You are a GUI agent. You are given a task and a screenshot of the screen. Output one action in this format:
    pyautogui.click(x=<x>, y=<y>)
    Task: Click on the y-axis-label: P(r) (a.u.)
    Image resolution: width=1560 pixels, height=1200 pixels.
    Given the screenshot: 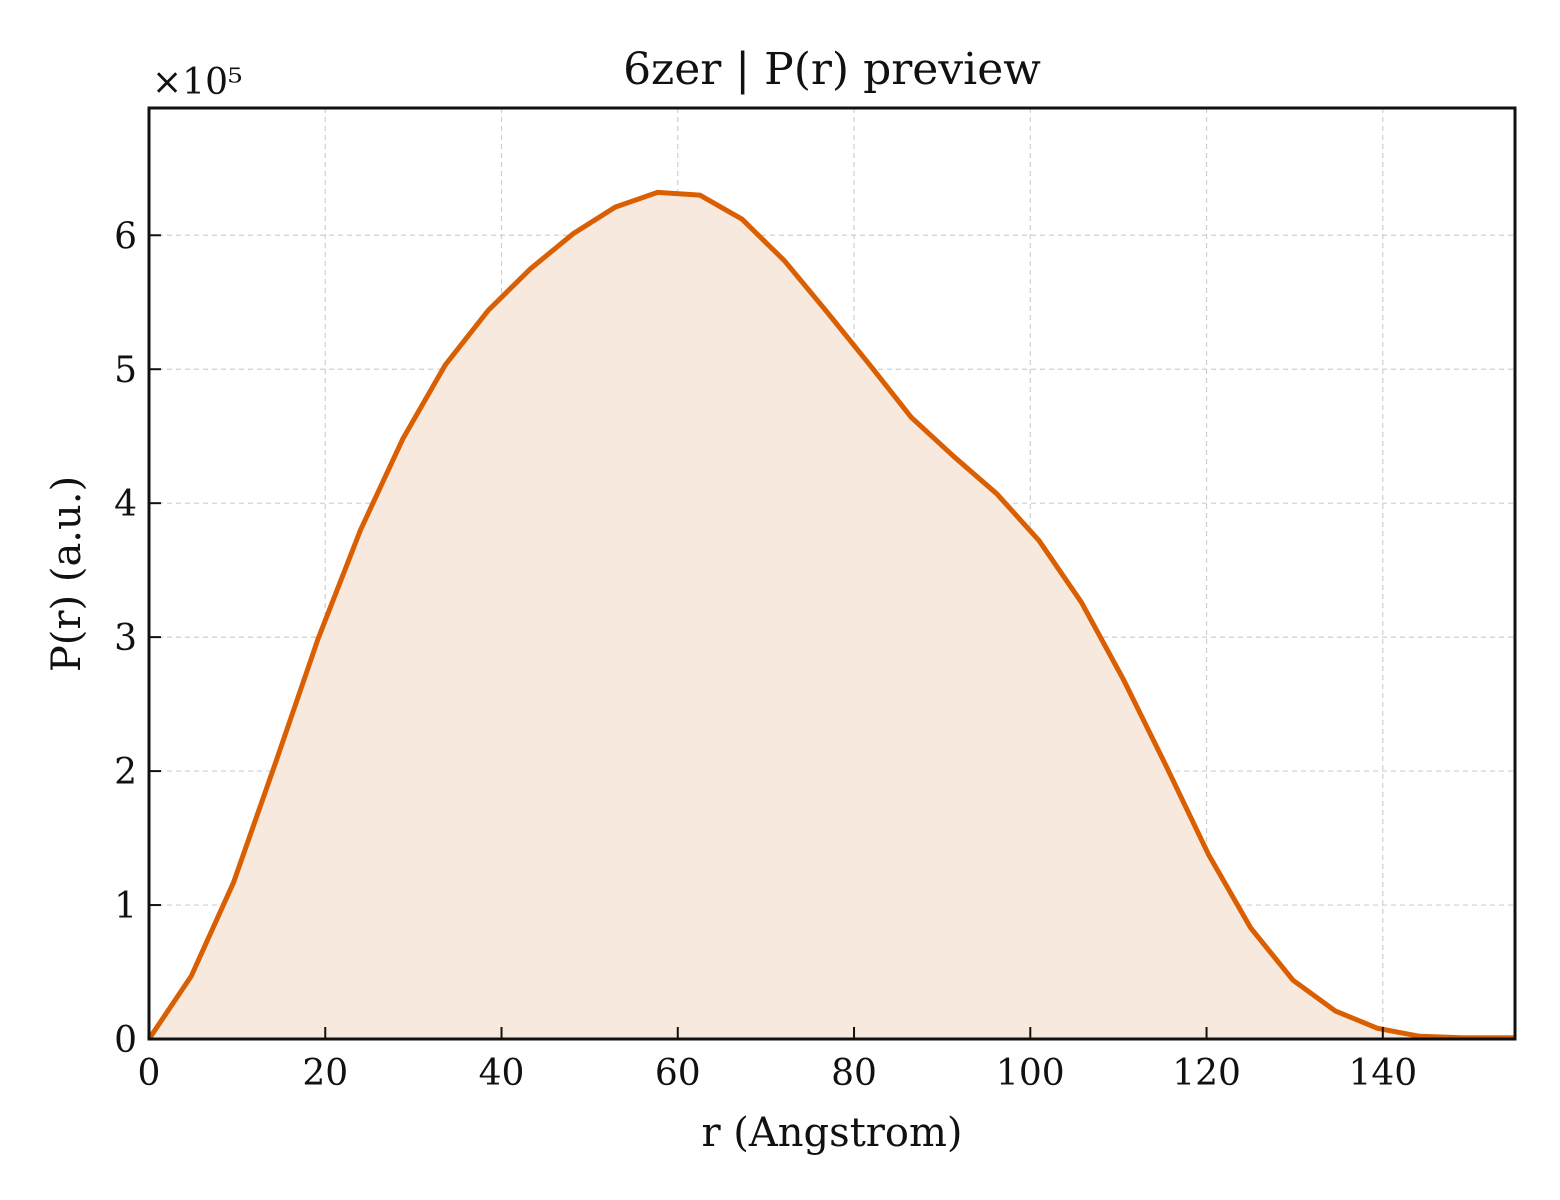 What is the action you would take?
    pyautogui.click(x=67, y=574)
    